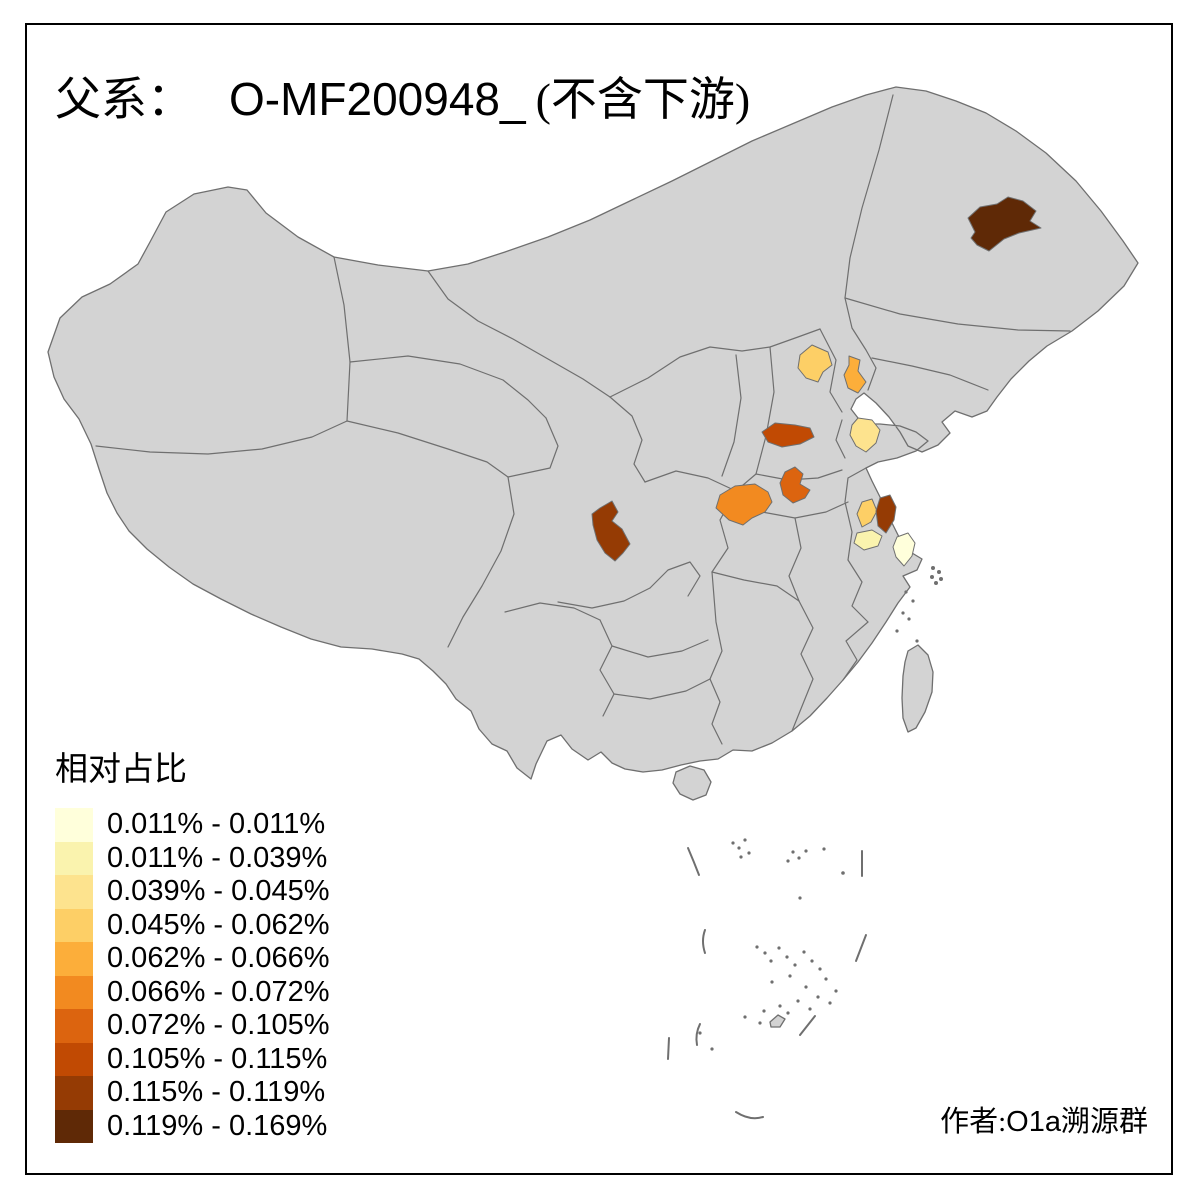  What do you see at coordinates (643, 99) in the screenshot?
I see `title-suffix: (不含下游)` at bounding box center [643, 99].